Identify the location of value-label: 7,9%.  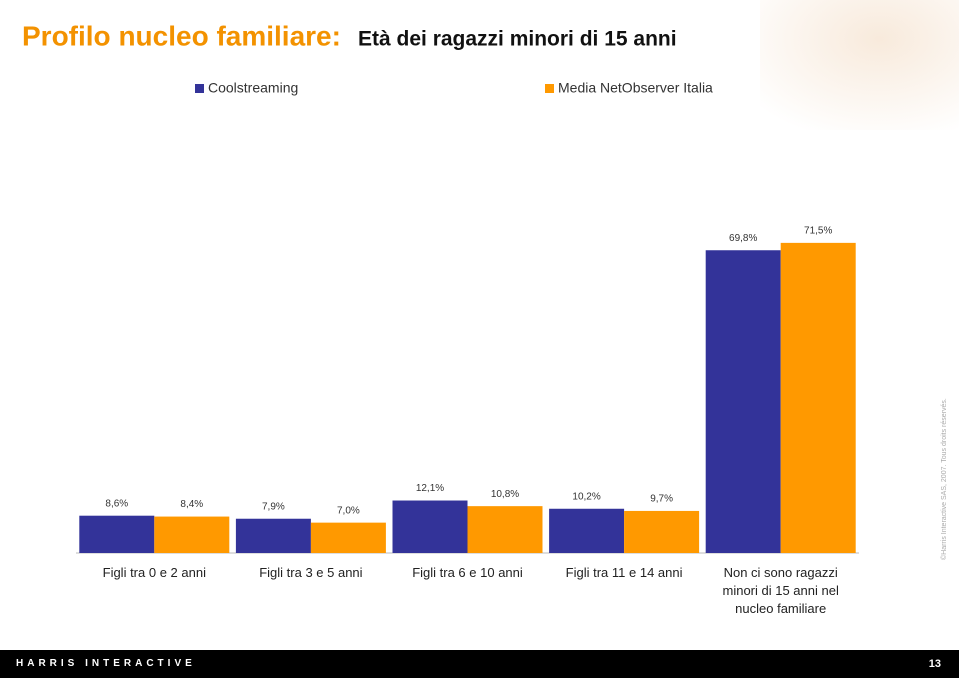
(273, 506).